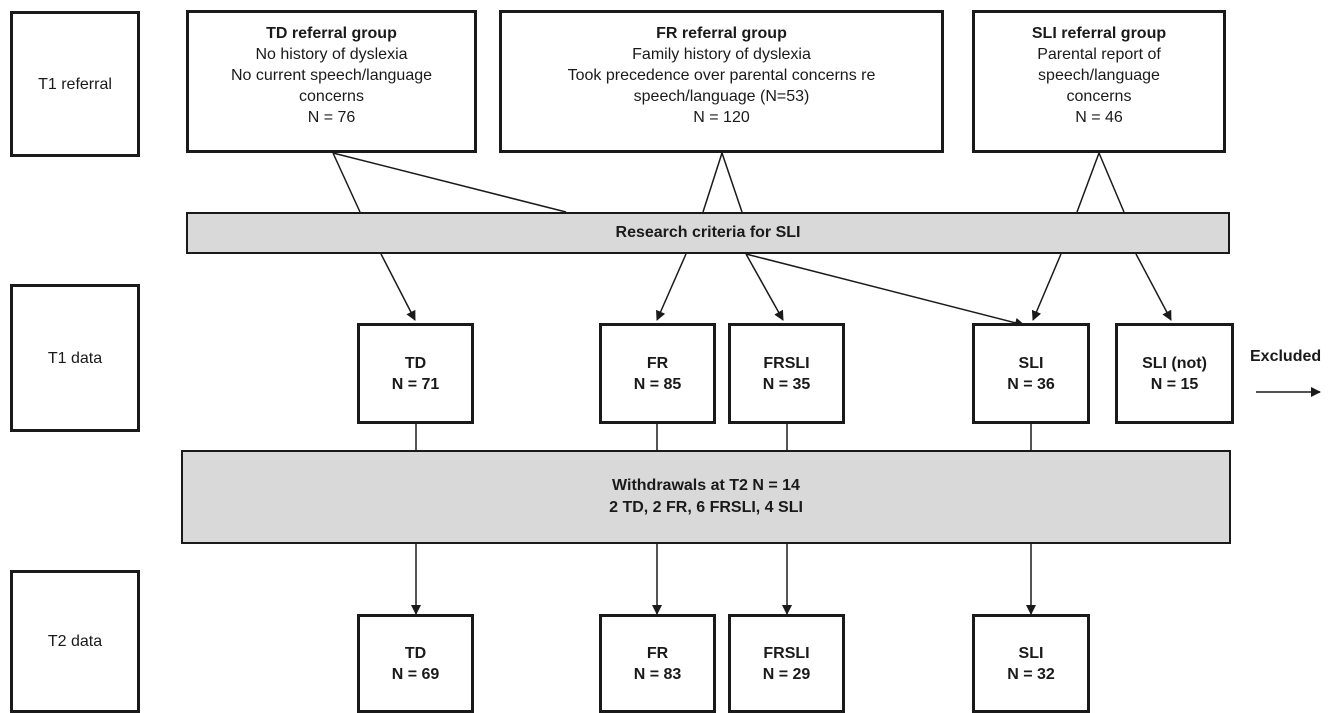 Image resolution: width=1328 pixels, height=713 pixels. What do you see at coordinates (331, 117) in the screenshot?
I see `referral-count: N = 76` at bounding box center [331, 117].